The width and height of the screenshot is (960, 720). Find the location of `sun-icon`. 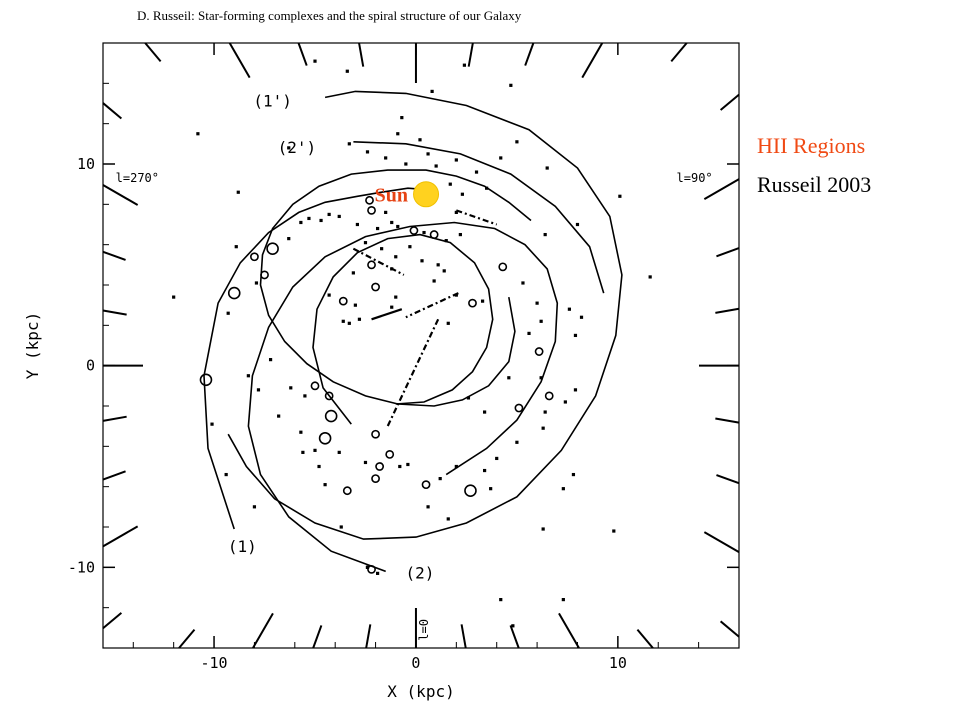

sun-icon is located at coordinates (426, 194).